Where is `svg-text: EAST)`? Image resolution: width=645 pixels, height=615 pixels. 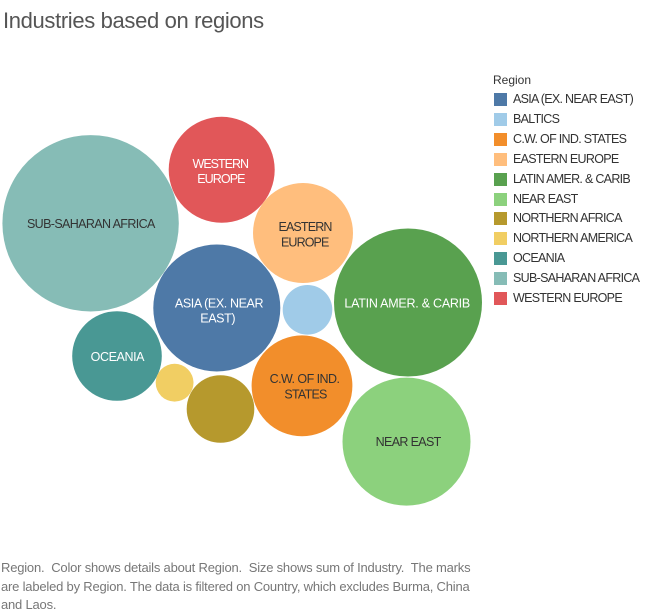
svg-text: EAST) is located at coordinates (217, 319).